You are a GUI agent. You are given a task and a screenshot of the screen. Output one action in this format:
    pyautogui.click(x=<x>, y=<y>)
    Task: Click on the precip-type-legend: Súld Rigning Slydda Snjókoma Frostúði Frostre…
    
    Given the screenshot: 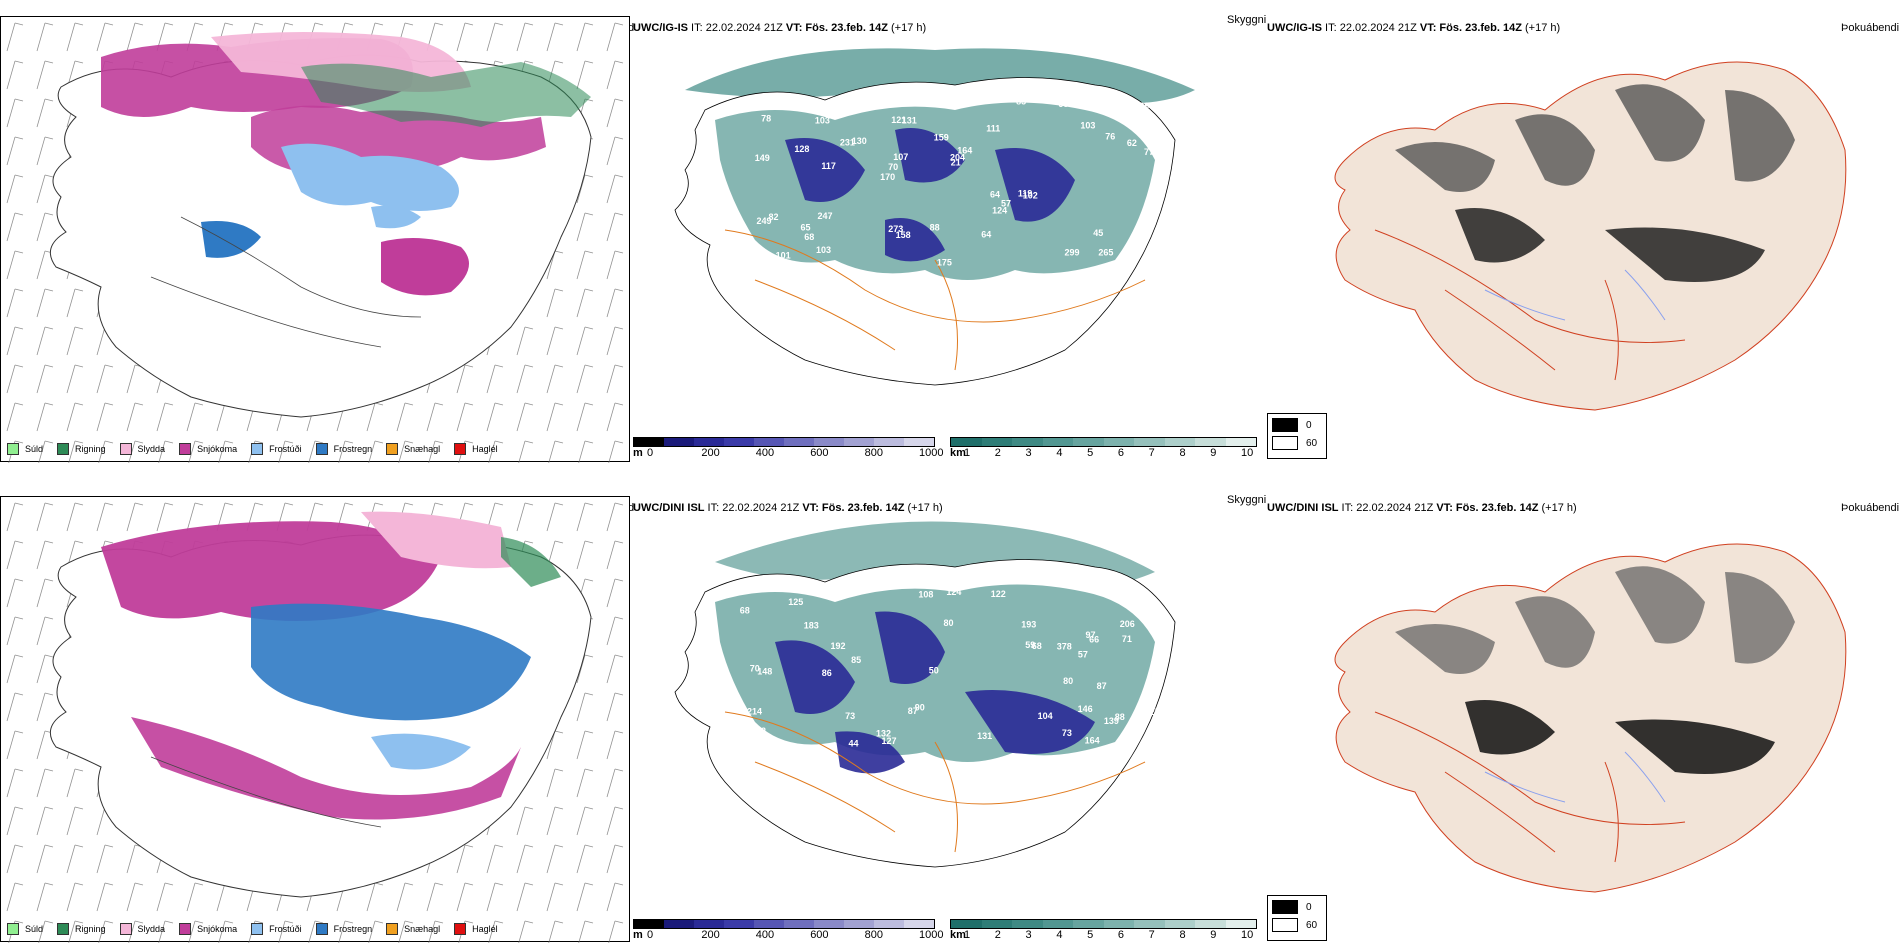 What is the action you would take?
    pyautogui.click(x=252, y=929)
    